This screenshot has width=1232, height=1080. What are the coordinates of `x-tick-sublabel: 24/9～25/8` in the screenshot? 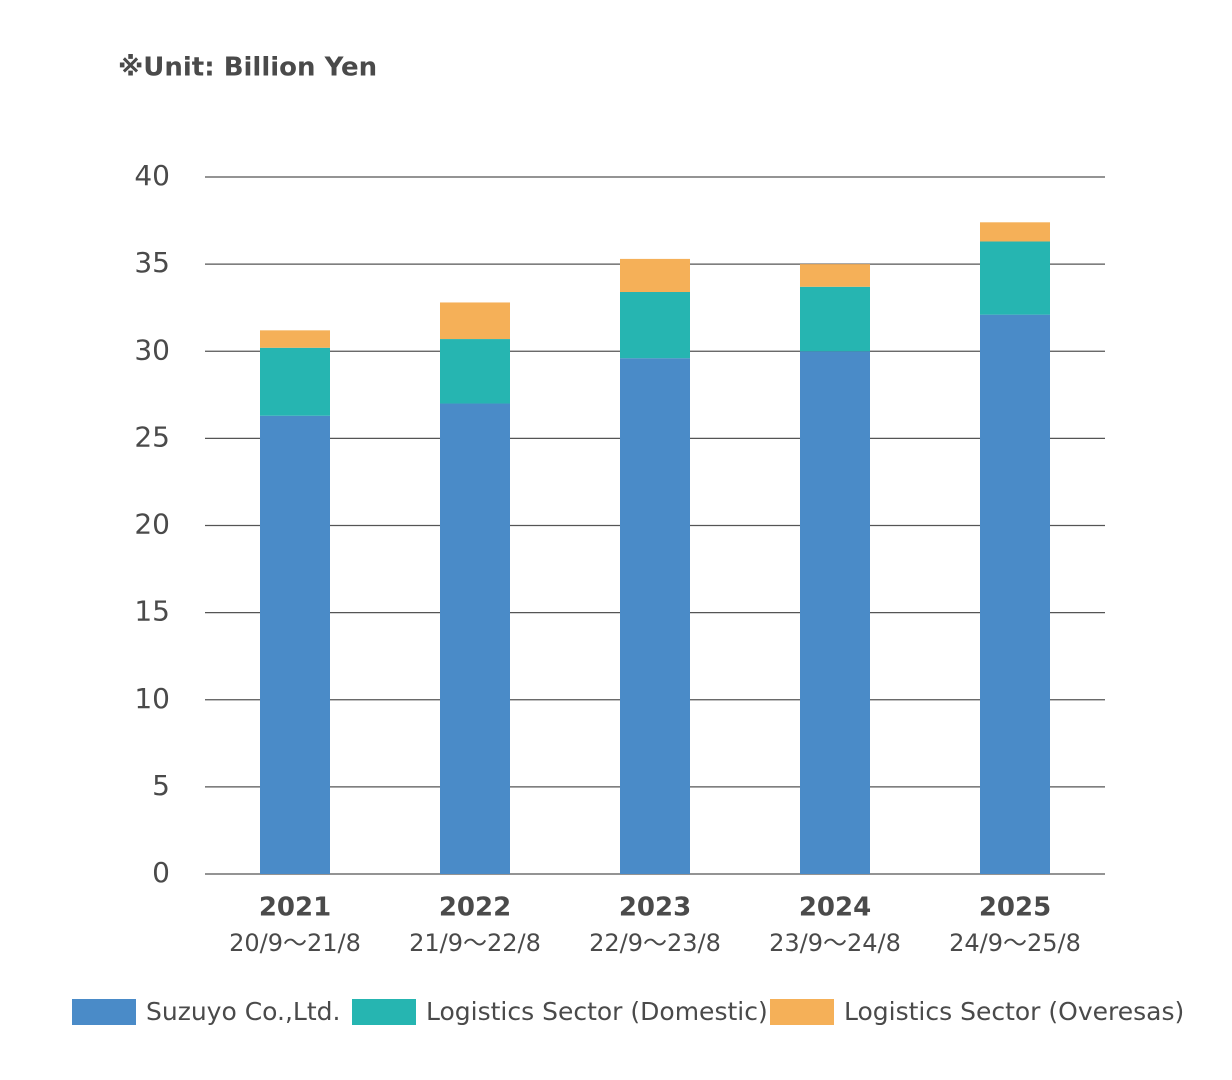 It's located at (1015, 943).